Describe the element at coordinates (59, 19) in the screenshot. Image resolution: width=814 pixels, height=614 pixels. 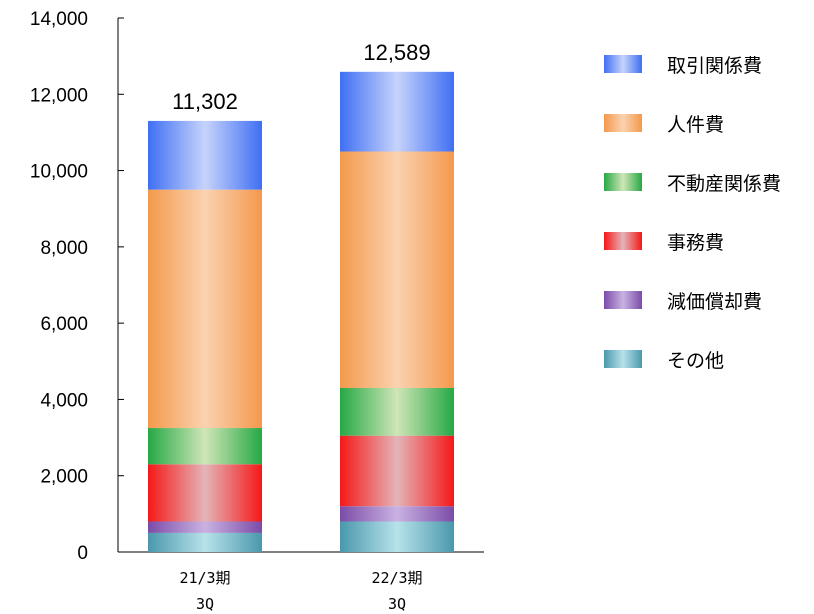
I see `y-tick-label: 14,000` at that location.